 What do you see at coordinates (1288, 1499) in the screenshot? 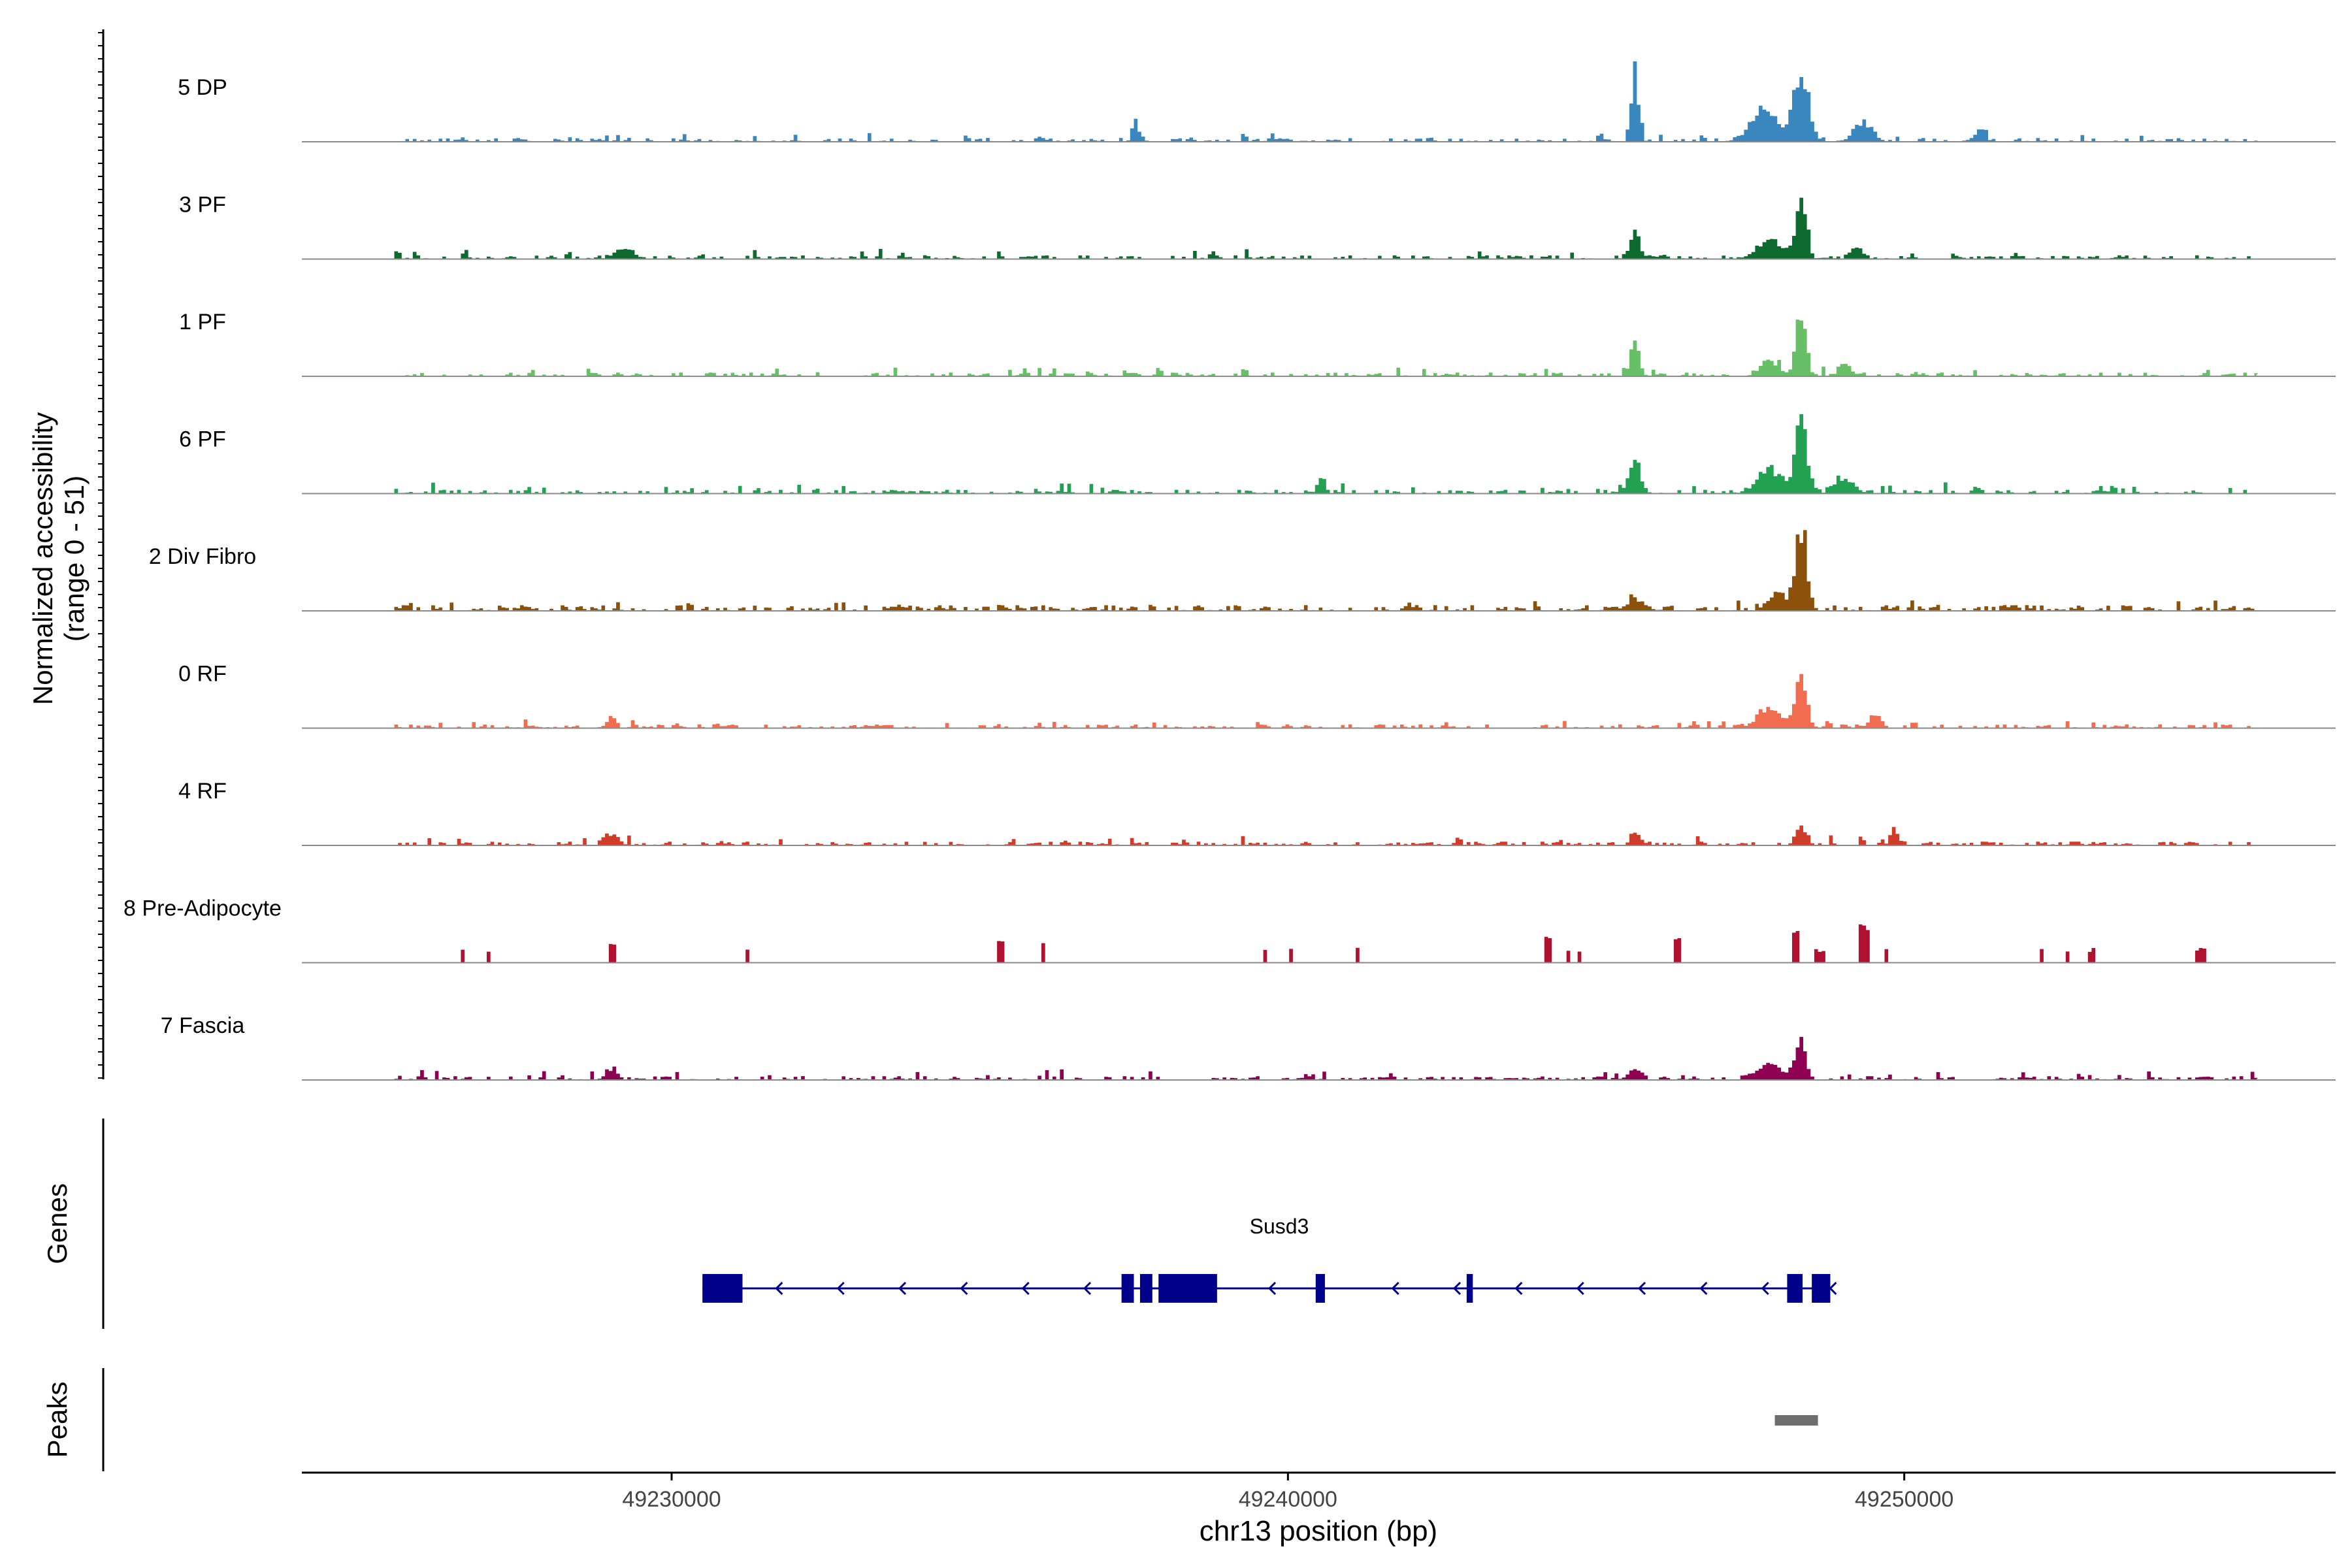
I see `x-tick-label: 49240000` at bounding box center [1288, 1499].